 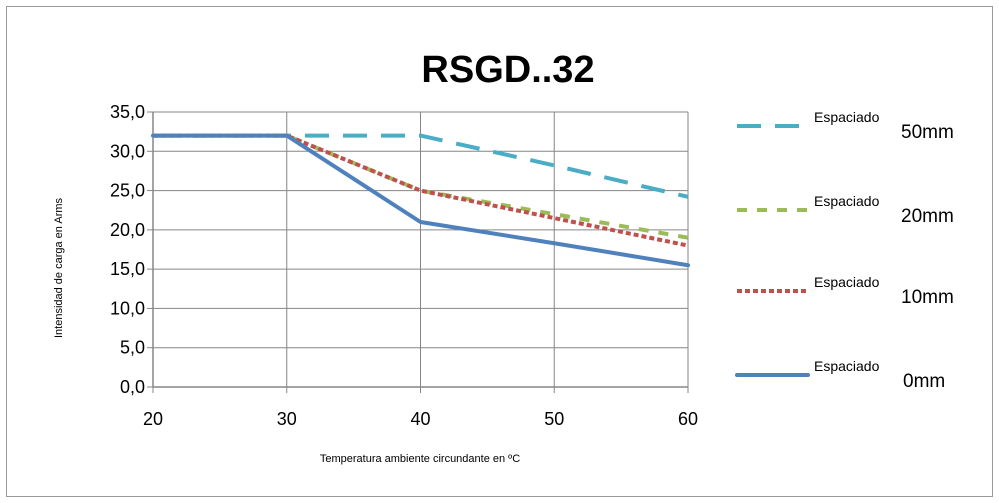 I want to click on x-axis-title: Temperatura ambiente circundante en ºC, so click(x=420, y=459).